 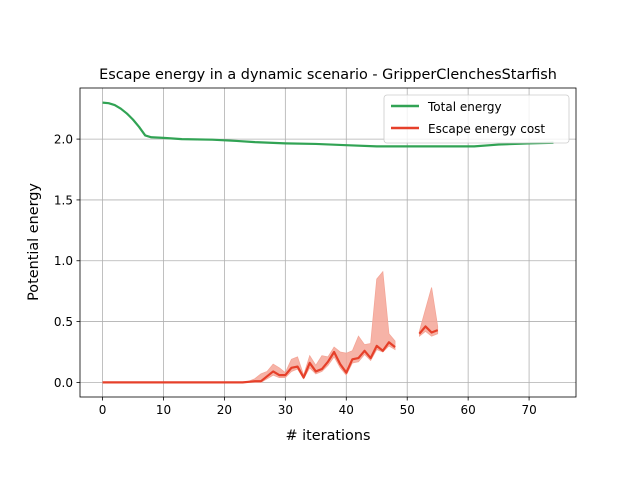 What do you see at coordinates (468, 410) in the screenshot?
I see `x-tick-label: 60` at bounding box center [468, 410].